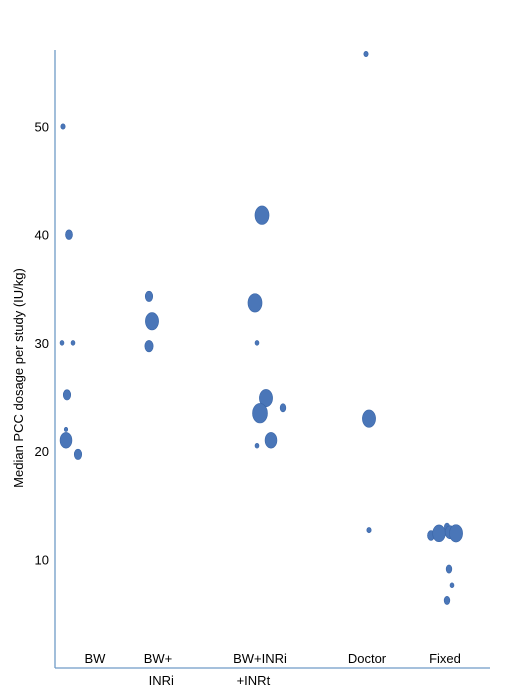  I want to click on x-categories: BW BW+ INRi BW+INRi +INRt Doctor Fixed, so click(273, 669).